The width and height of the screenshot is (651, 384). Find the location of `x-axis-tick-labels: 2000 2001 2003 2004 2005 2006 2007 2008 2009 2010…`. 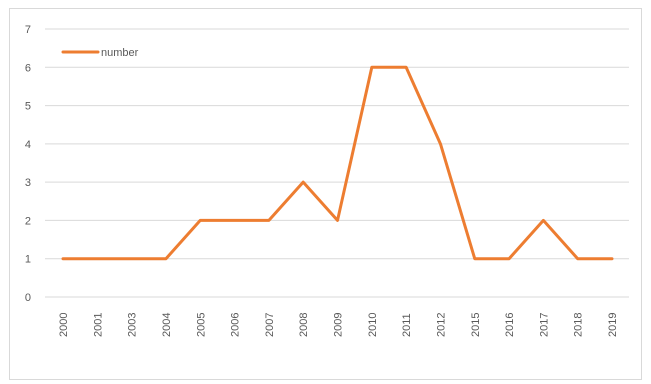

x-axis-tick-labels: 2000 2001 2003 2004 2005 2006 2007 2008 2009 2010… is located at coordinates (338, 325).